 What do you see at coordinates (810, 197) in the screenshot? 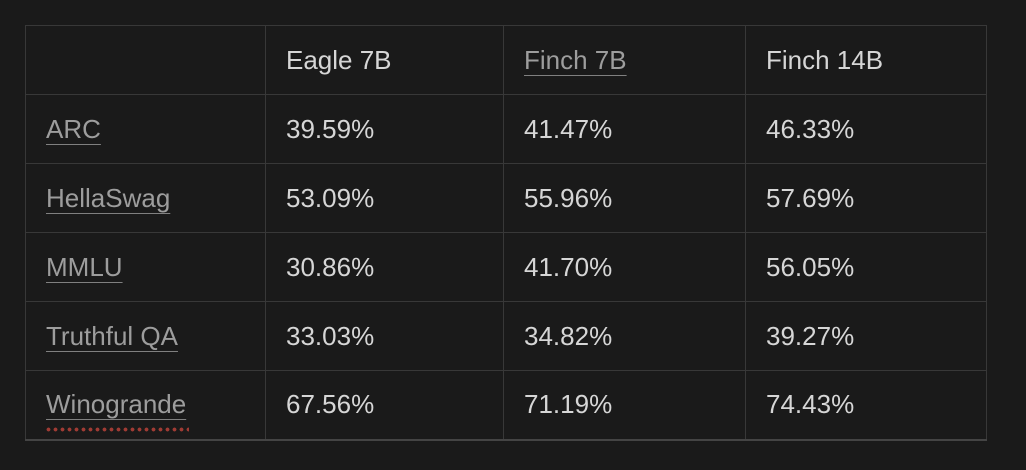
I see `cell-value: 57.69%` at bounding box center [810, 197].